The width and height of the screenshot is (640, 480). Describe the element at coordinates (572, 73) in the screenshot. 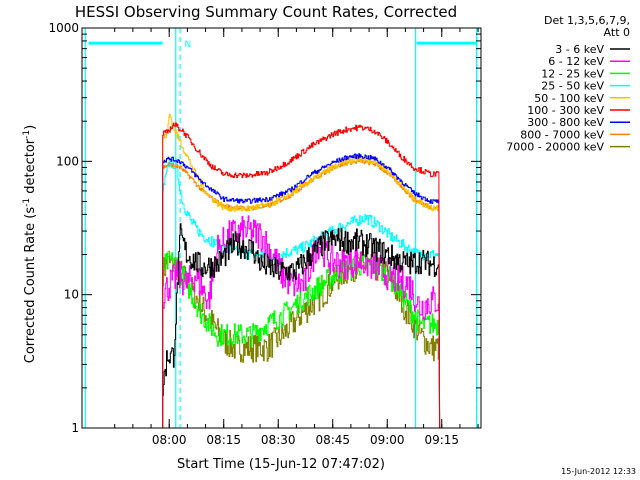

I see `legend-label-2: 12 - 25 keV` at that location.